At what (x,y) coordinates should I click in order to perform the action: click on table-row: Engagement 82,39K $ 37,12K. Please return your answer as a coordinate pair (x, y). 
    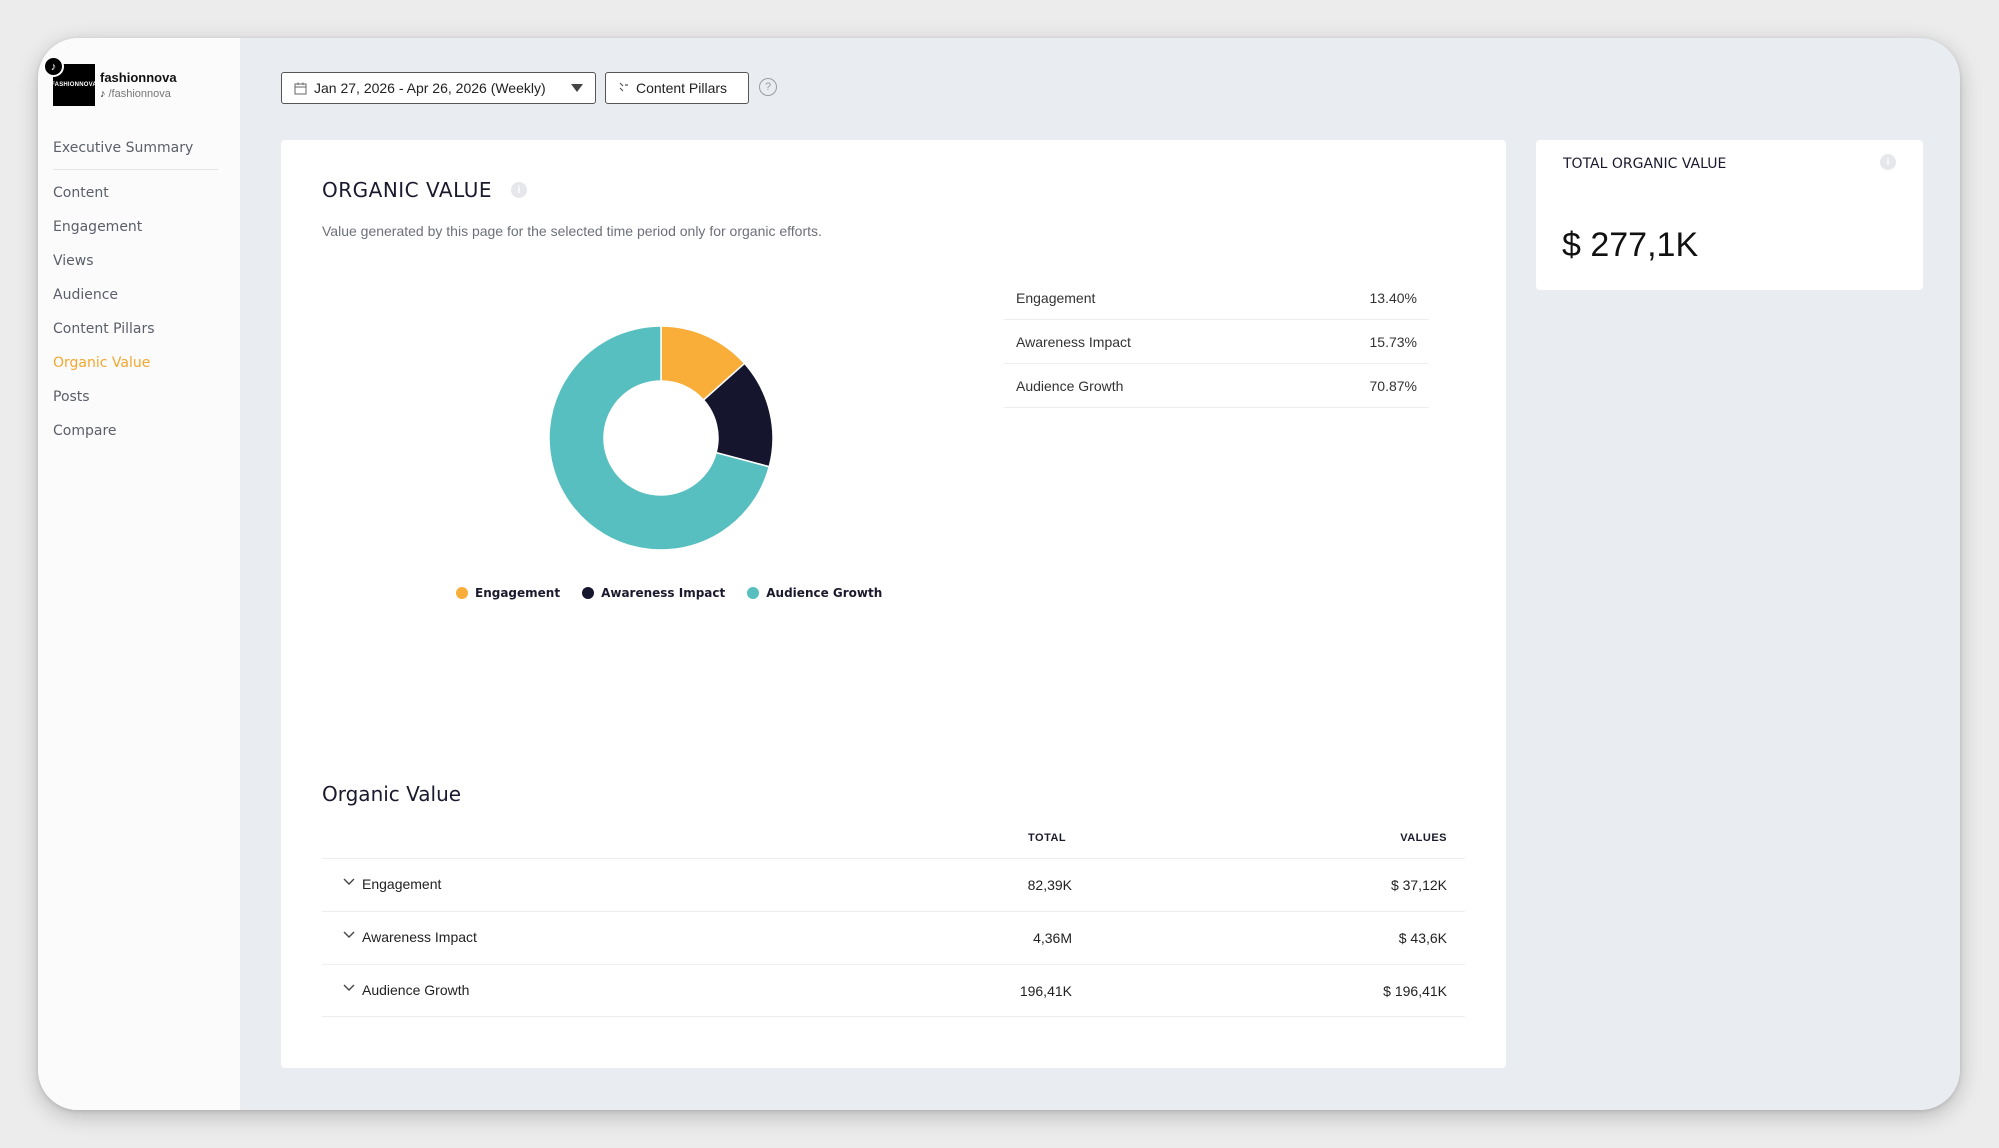
    Looking at the image, I should click on (893, 884).